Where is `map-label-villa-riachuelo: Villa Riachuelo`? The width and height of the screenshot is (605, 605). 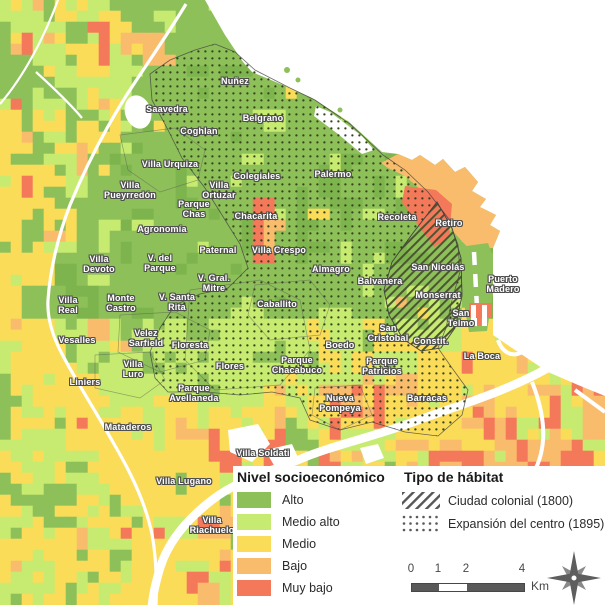 map-label-villa-riachuelo: Villa Riachuelo is located at coordinates (212, 524).